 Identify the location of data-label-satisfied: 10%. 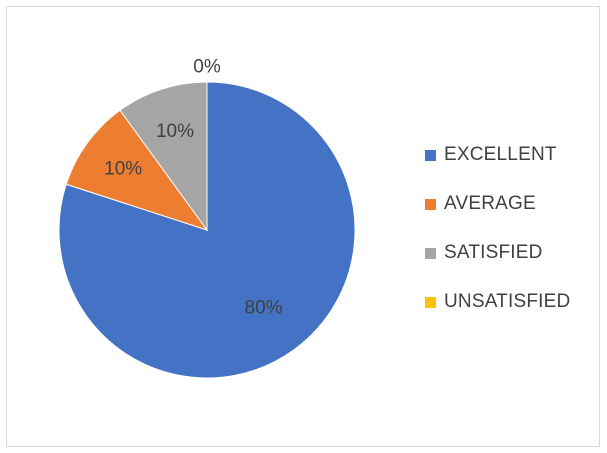
(175, 131).